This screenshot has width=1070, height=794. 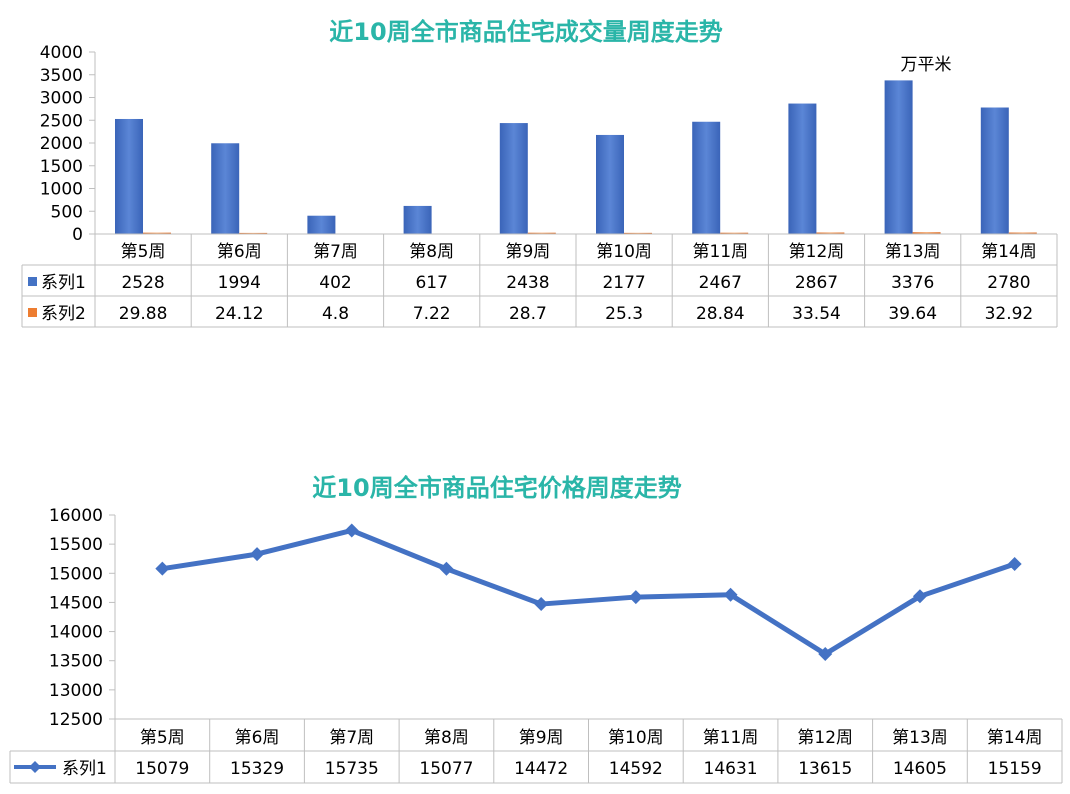 What do you see at coordinates (335, 252) in the screenshot?
I see `chart1-x-tick-label: 第7周` at bounding box center [335, 252].